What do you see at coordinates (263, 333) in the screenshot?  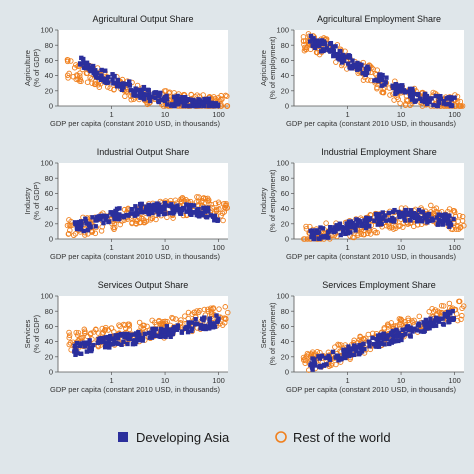 I see `y-axis-label: Services` at bounding box center [263, 333].